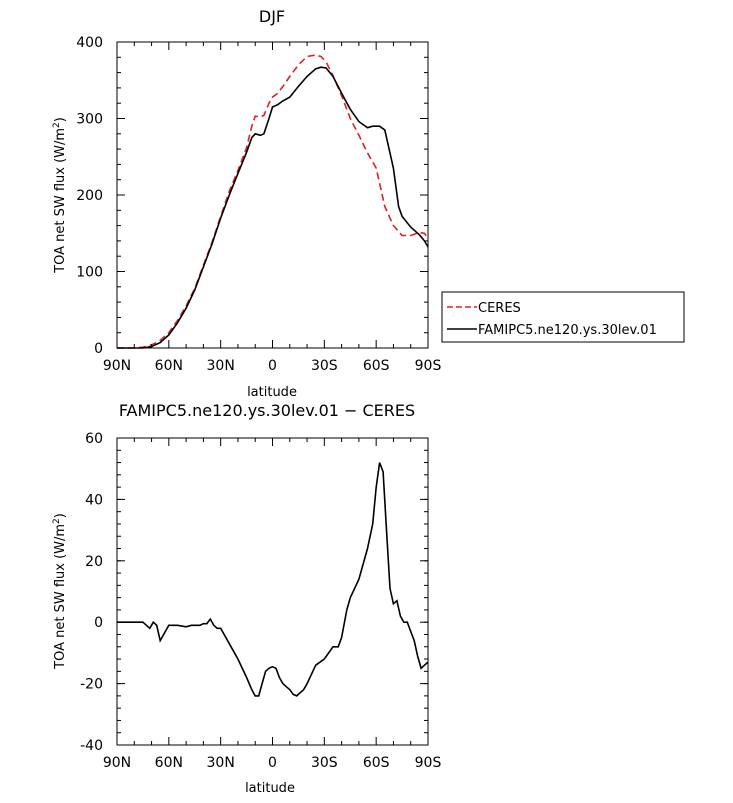 This screenshot has width=733, height=803. Describe the element at coordinates (91, 746) in the screenshot. I see `y-tick-label: -40` at that location.